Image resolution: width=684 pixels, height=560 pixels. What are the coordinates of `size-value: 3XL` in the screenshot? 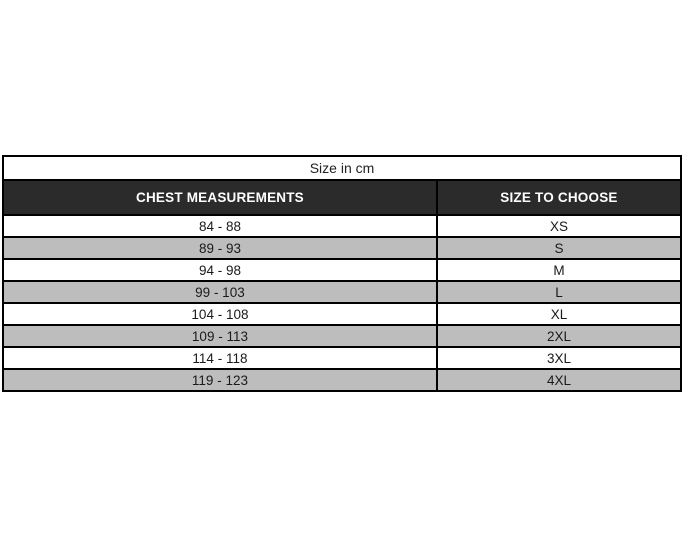 It's located at (559, 358).